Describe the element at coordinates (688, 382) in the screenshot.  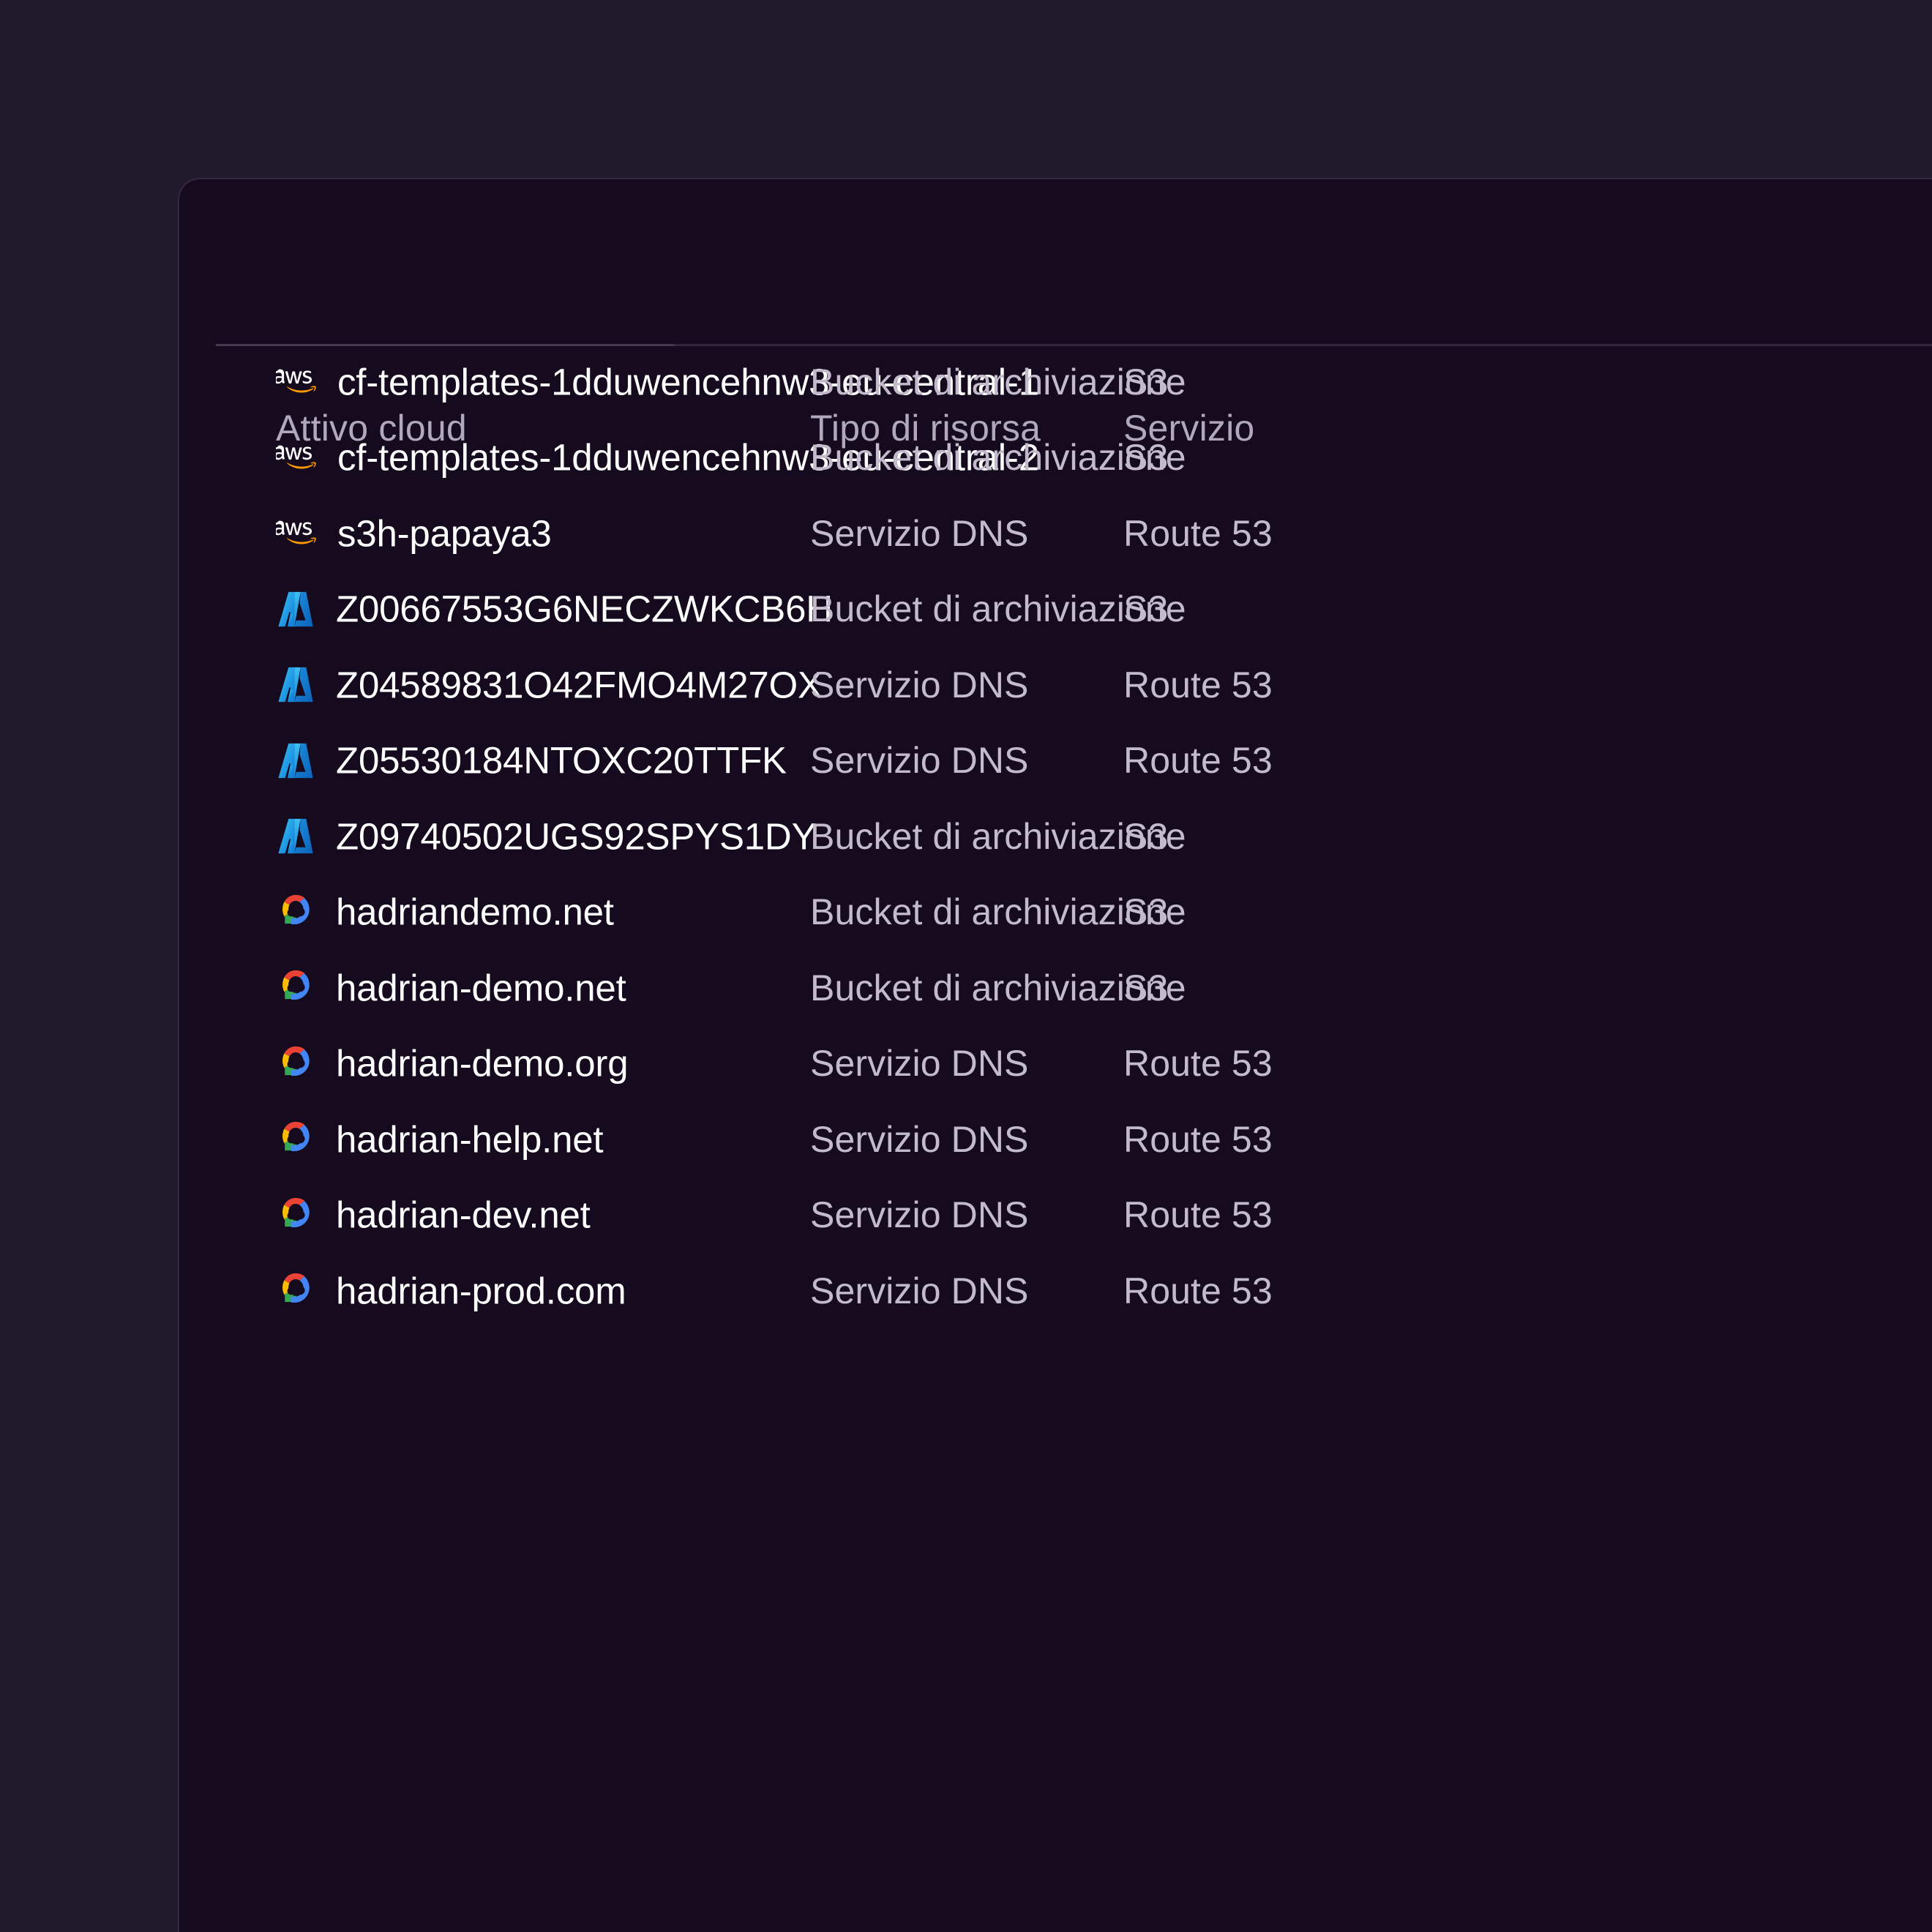
I see `asset-name: cf-templates-1dduwencehnw3-eu-central-1` at that location.